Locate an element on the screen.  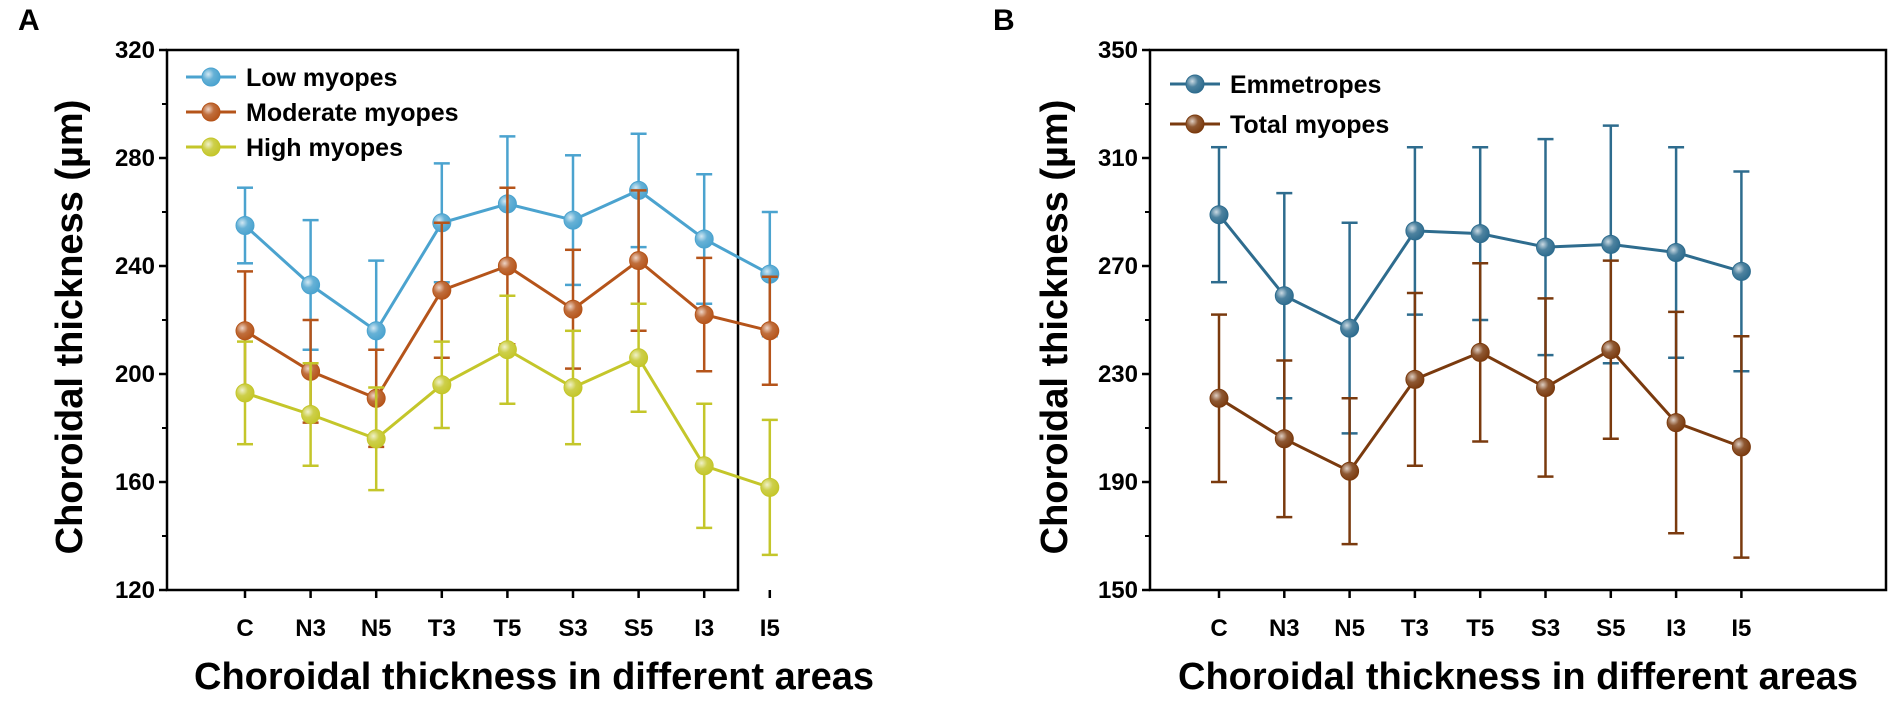
y-tick-label: 120 is located at coordinates (135, 590).